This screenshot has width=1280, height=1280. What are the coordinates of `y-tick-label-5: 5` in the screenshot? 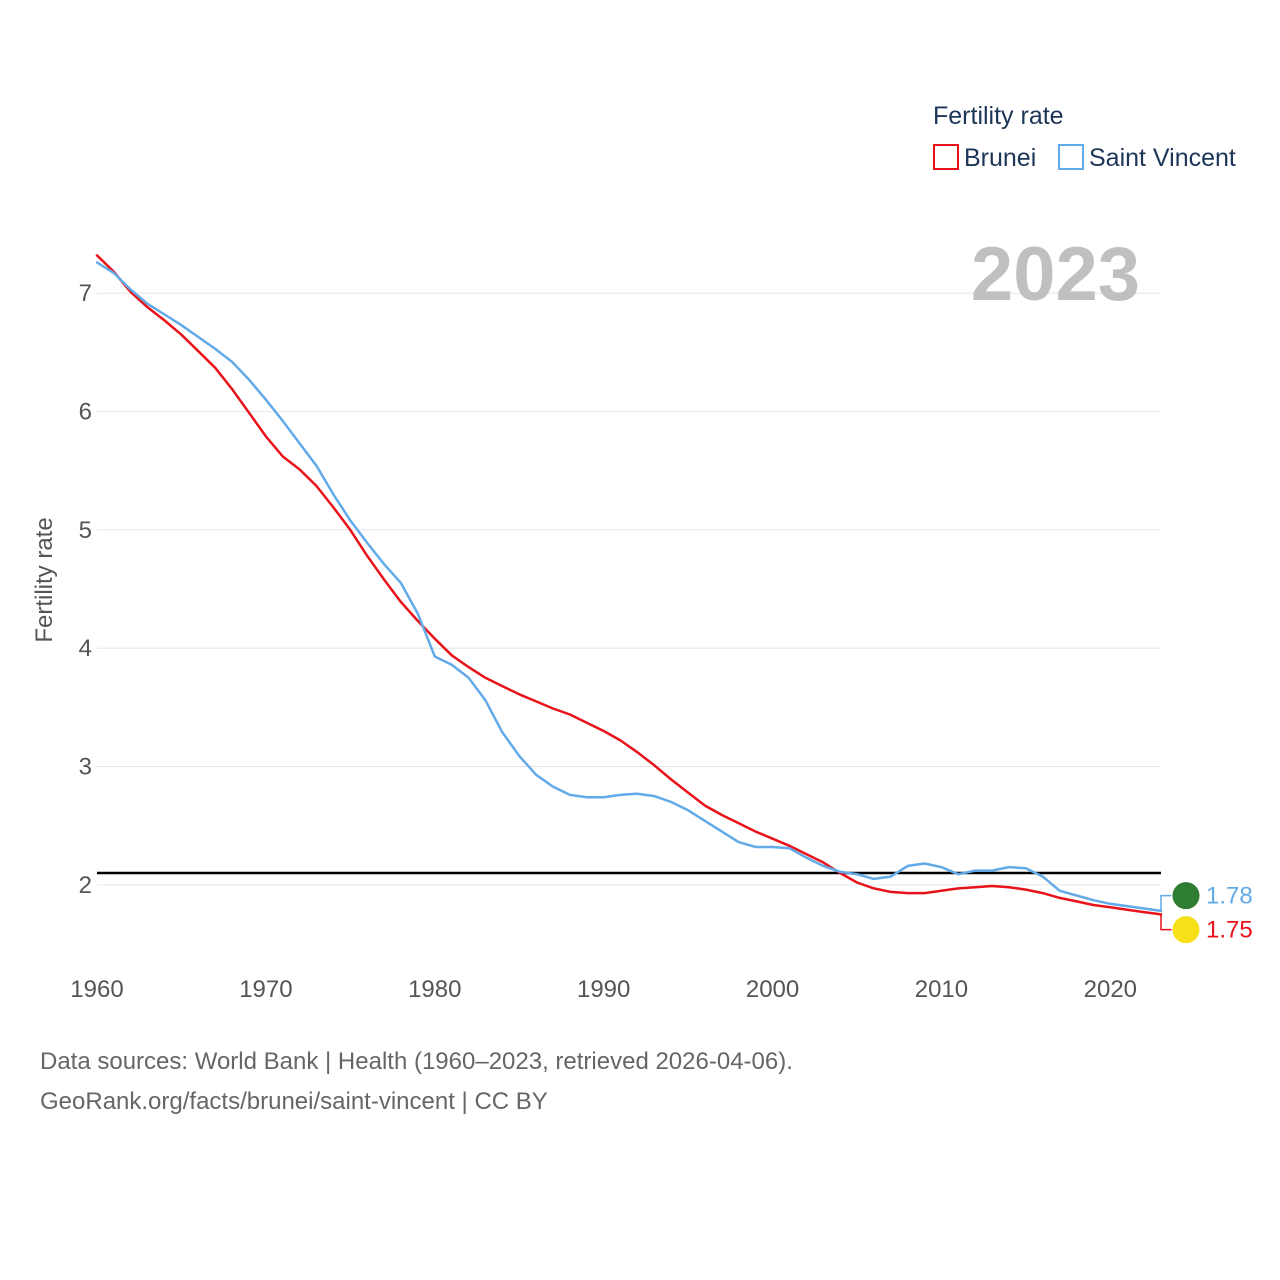 It's located at (85, 530).